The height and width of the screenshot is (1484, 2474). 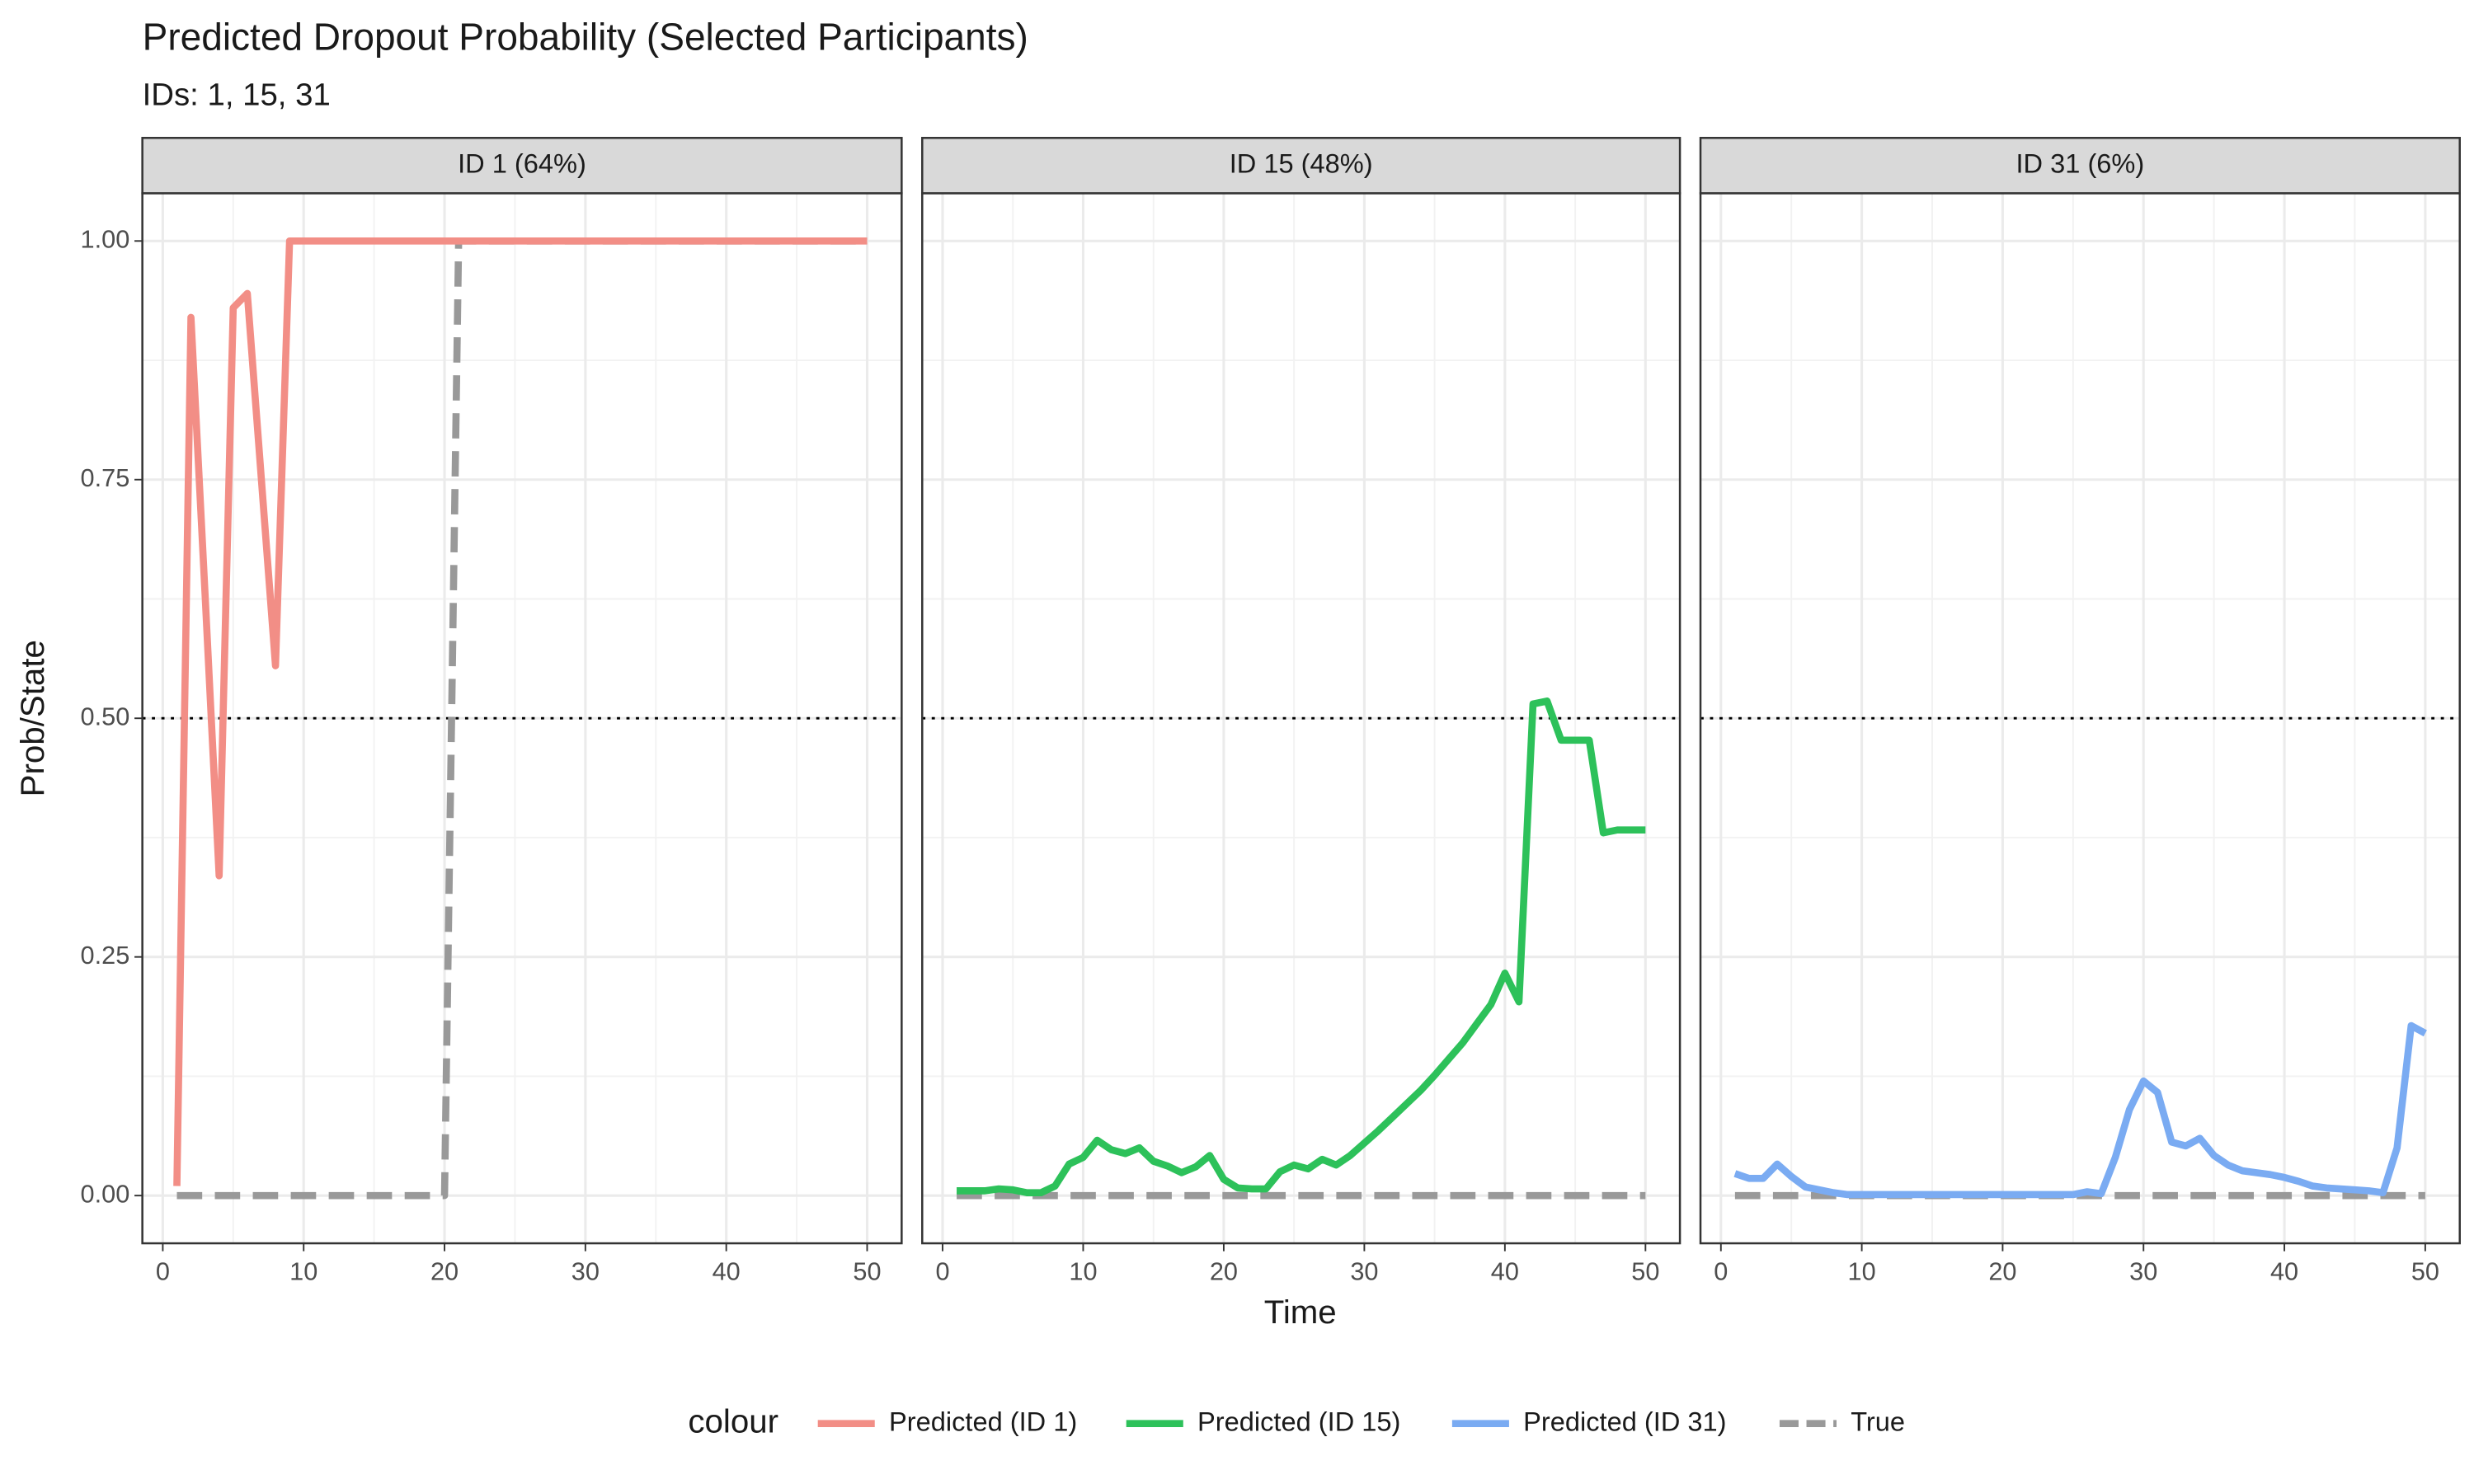 I want to click on x-axis-title: Time, so click(x=1300, y=1312).